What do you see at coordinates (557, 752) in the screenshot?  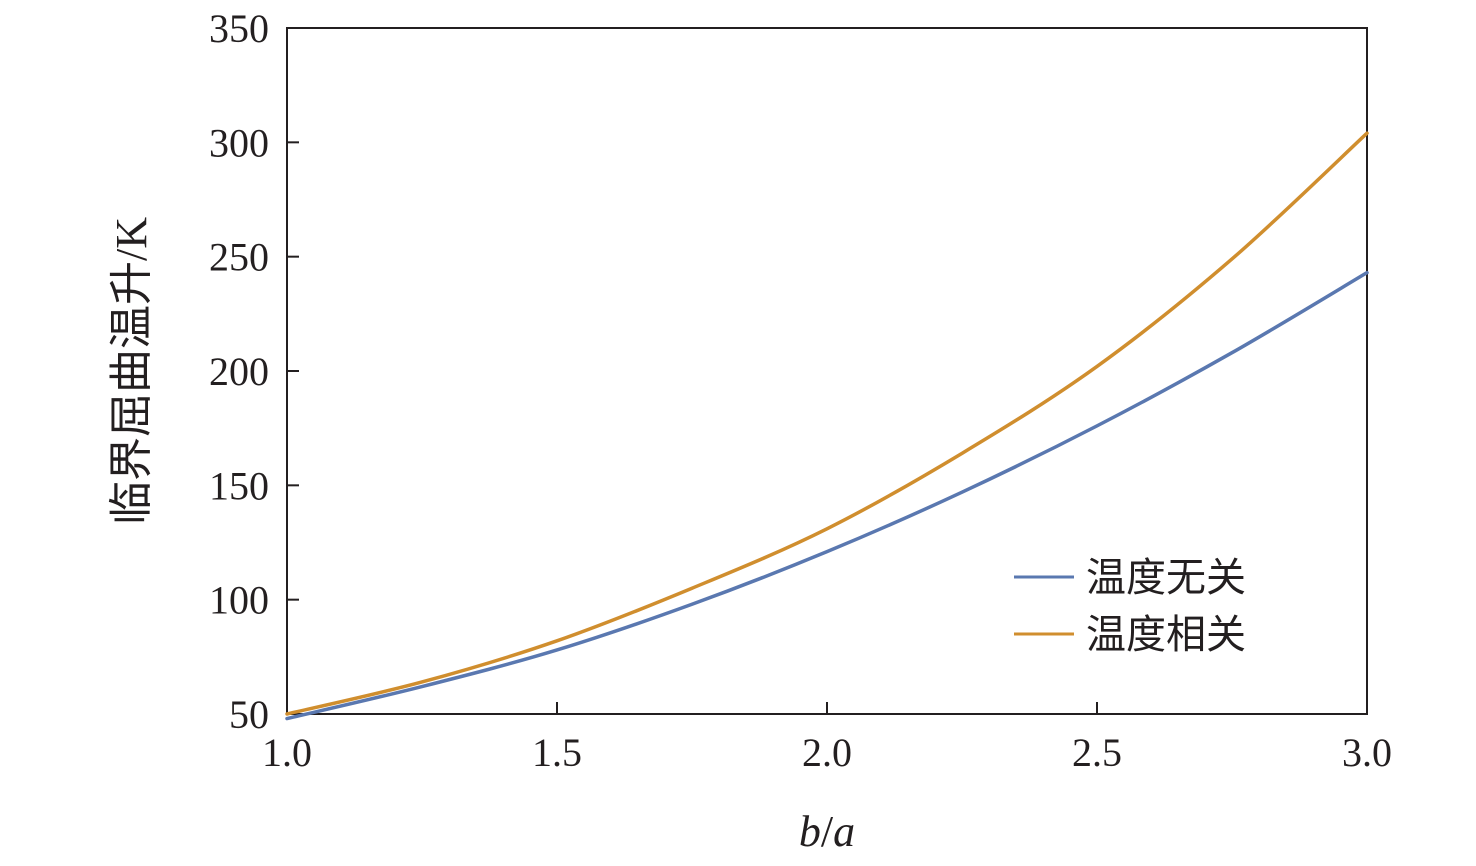 I see `x-tick-label: 1.5` at bounding box center [557, 752].